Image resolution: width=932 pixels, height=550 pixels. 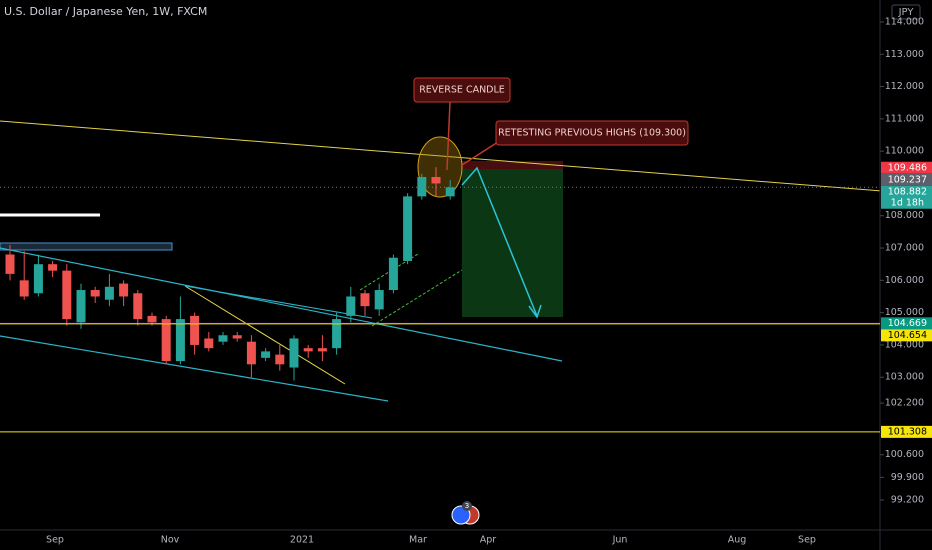 What do you see at coordinates (904, 86) in the screenshot?
I see `y-tick-label: 112.000` at bounding box center [904, 86].